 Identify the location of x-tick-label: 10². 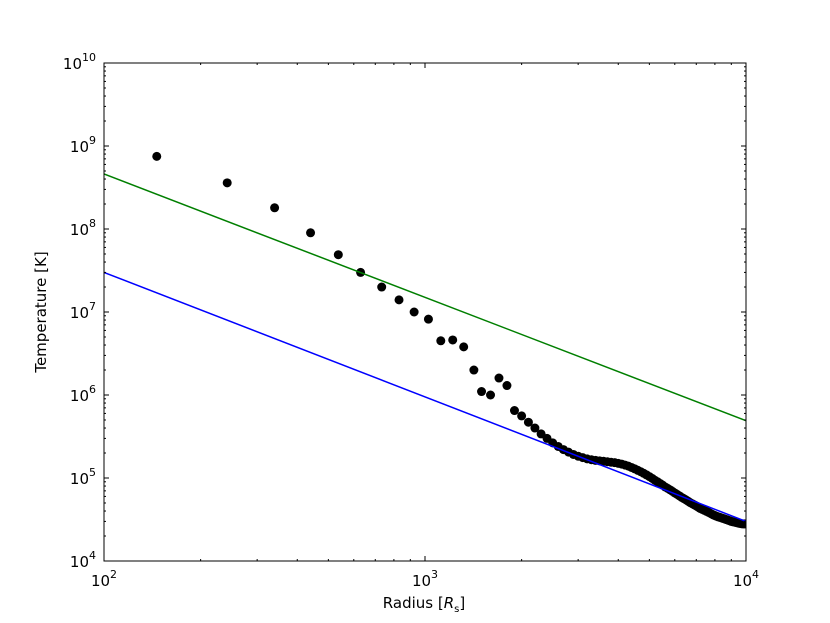
(104, 579).